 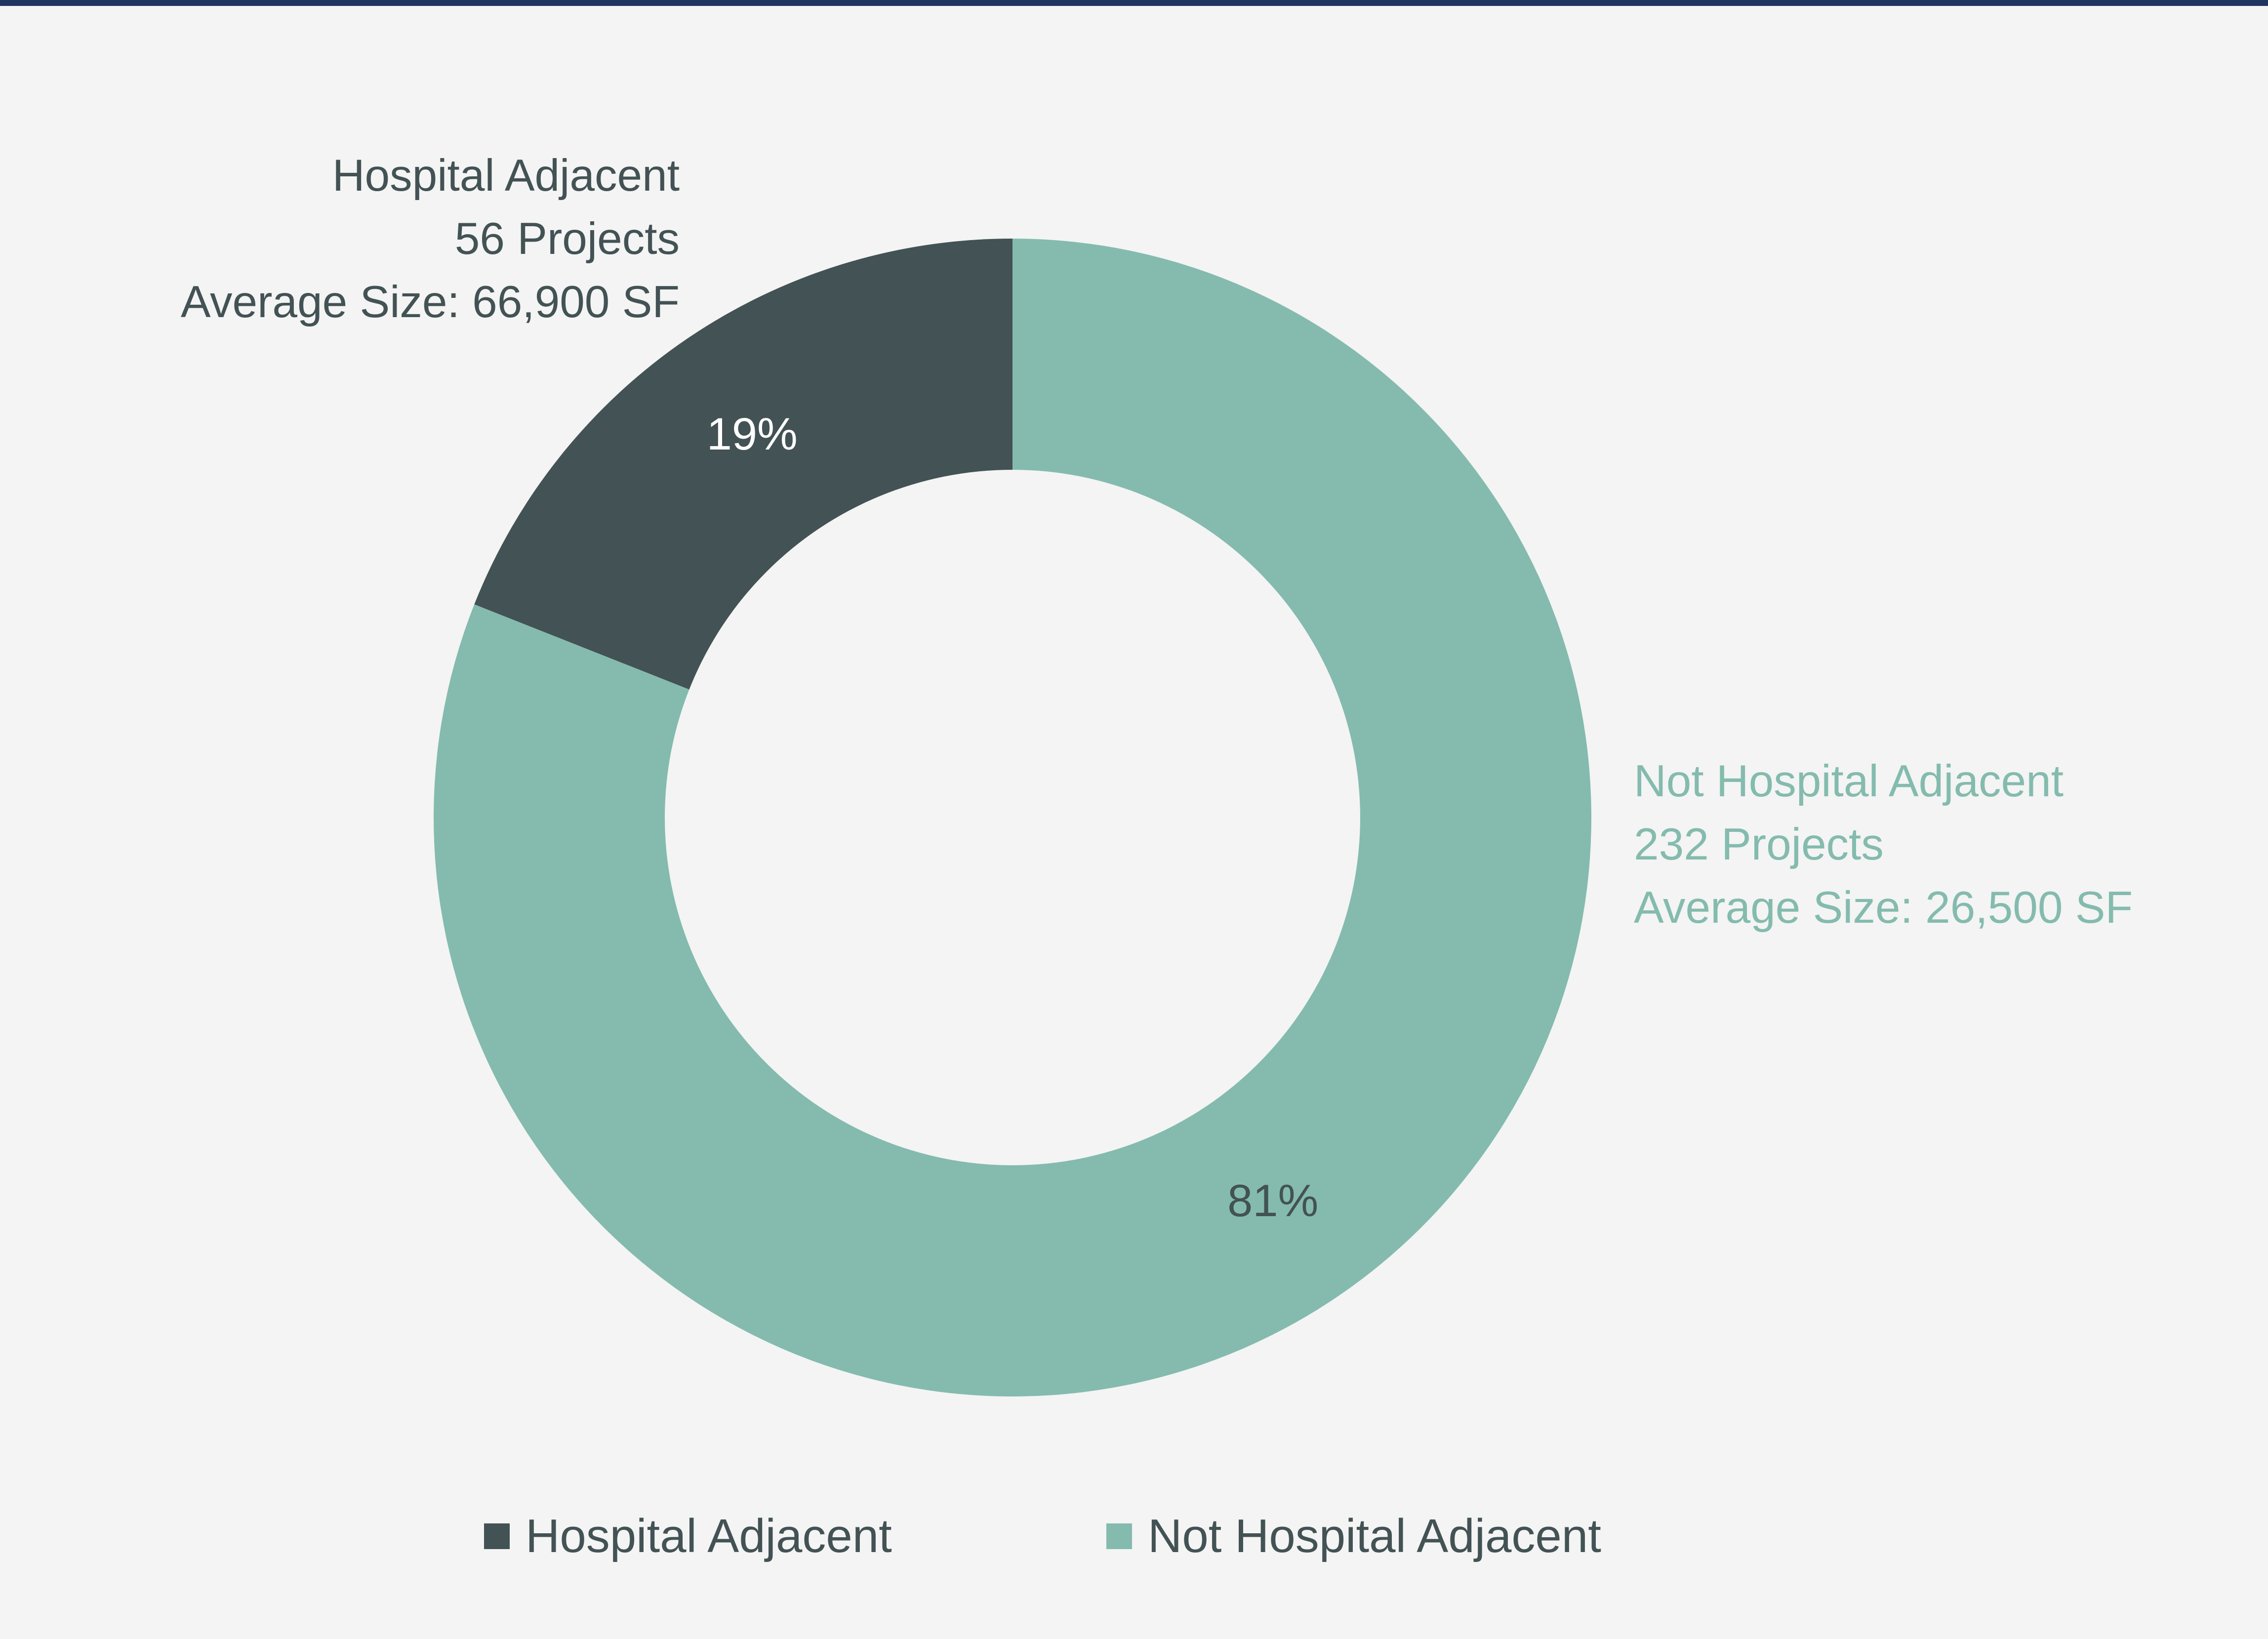 I want to click on legend-label: Not Hospital Adjacent, so click(x=1375, y=1536).